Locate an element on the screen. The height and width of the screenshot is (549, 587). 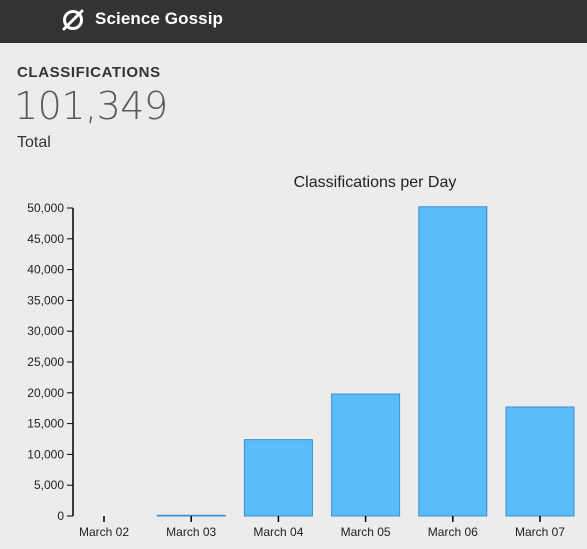
x-tick-label: March 04 is located at coordinates (278, 532).